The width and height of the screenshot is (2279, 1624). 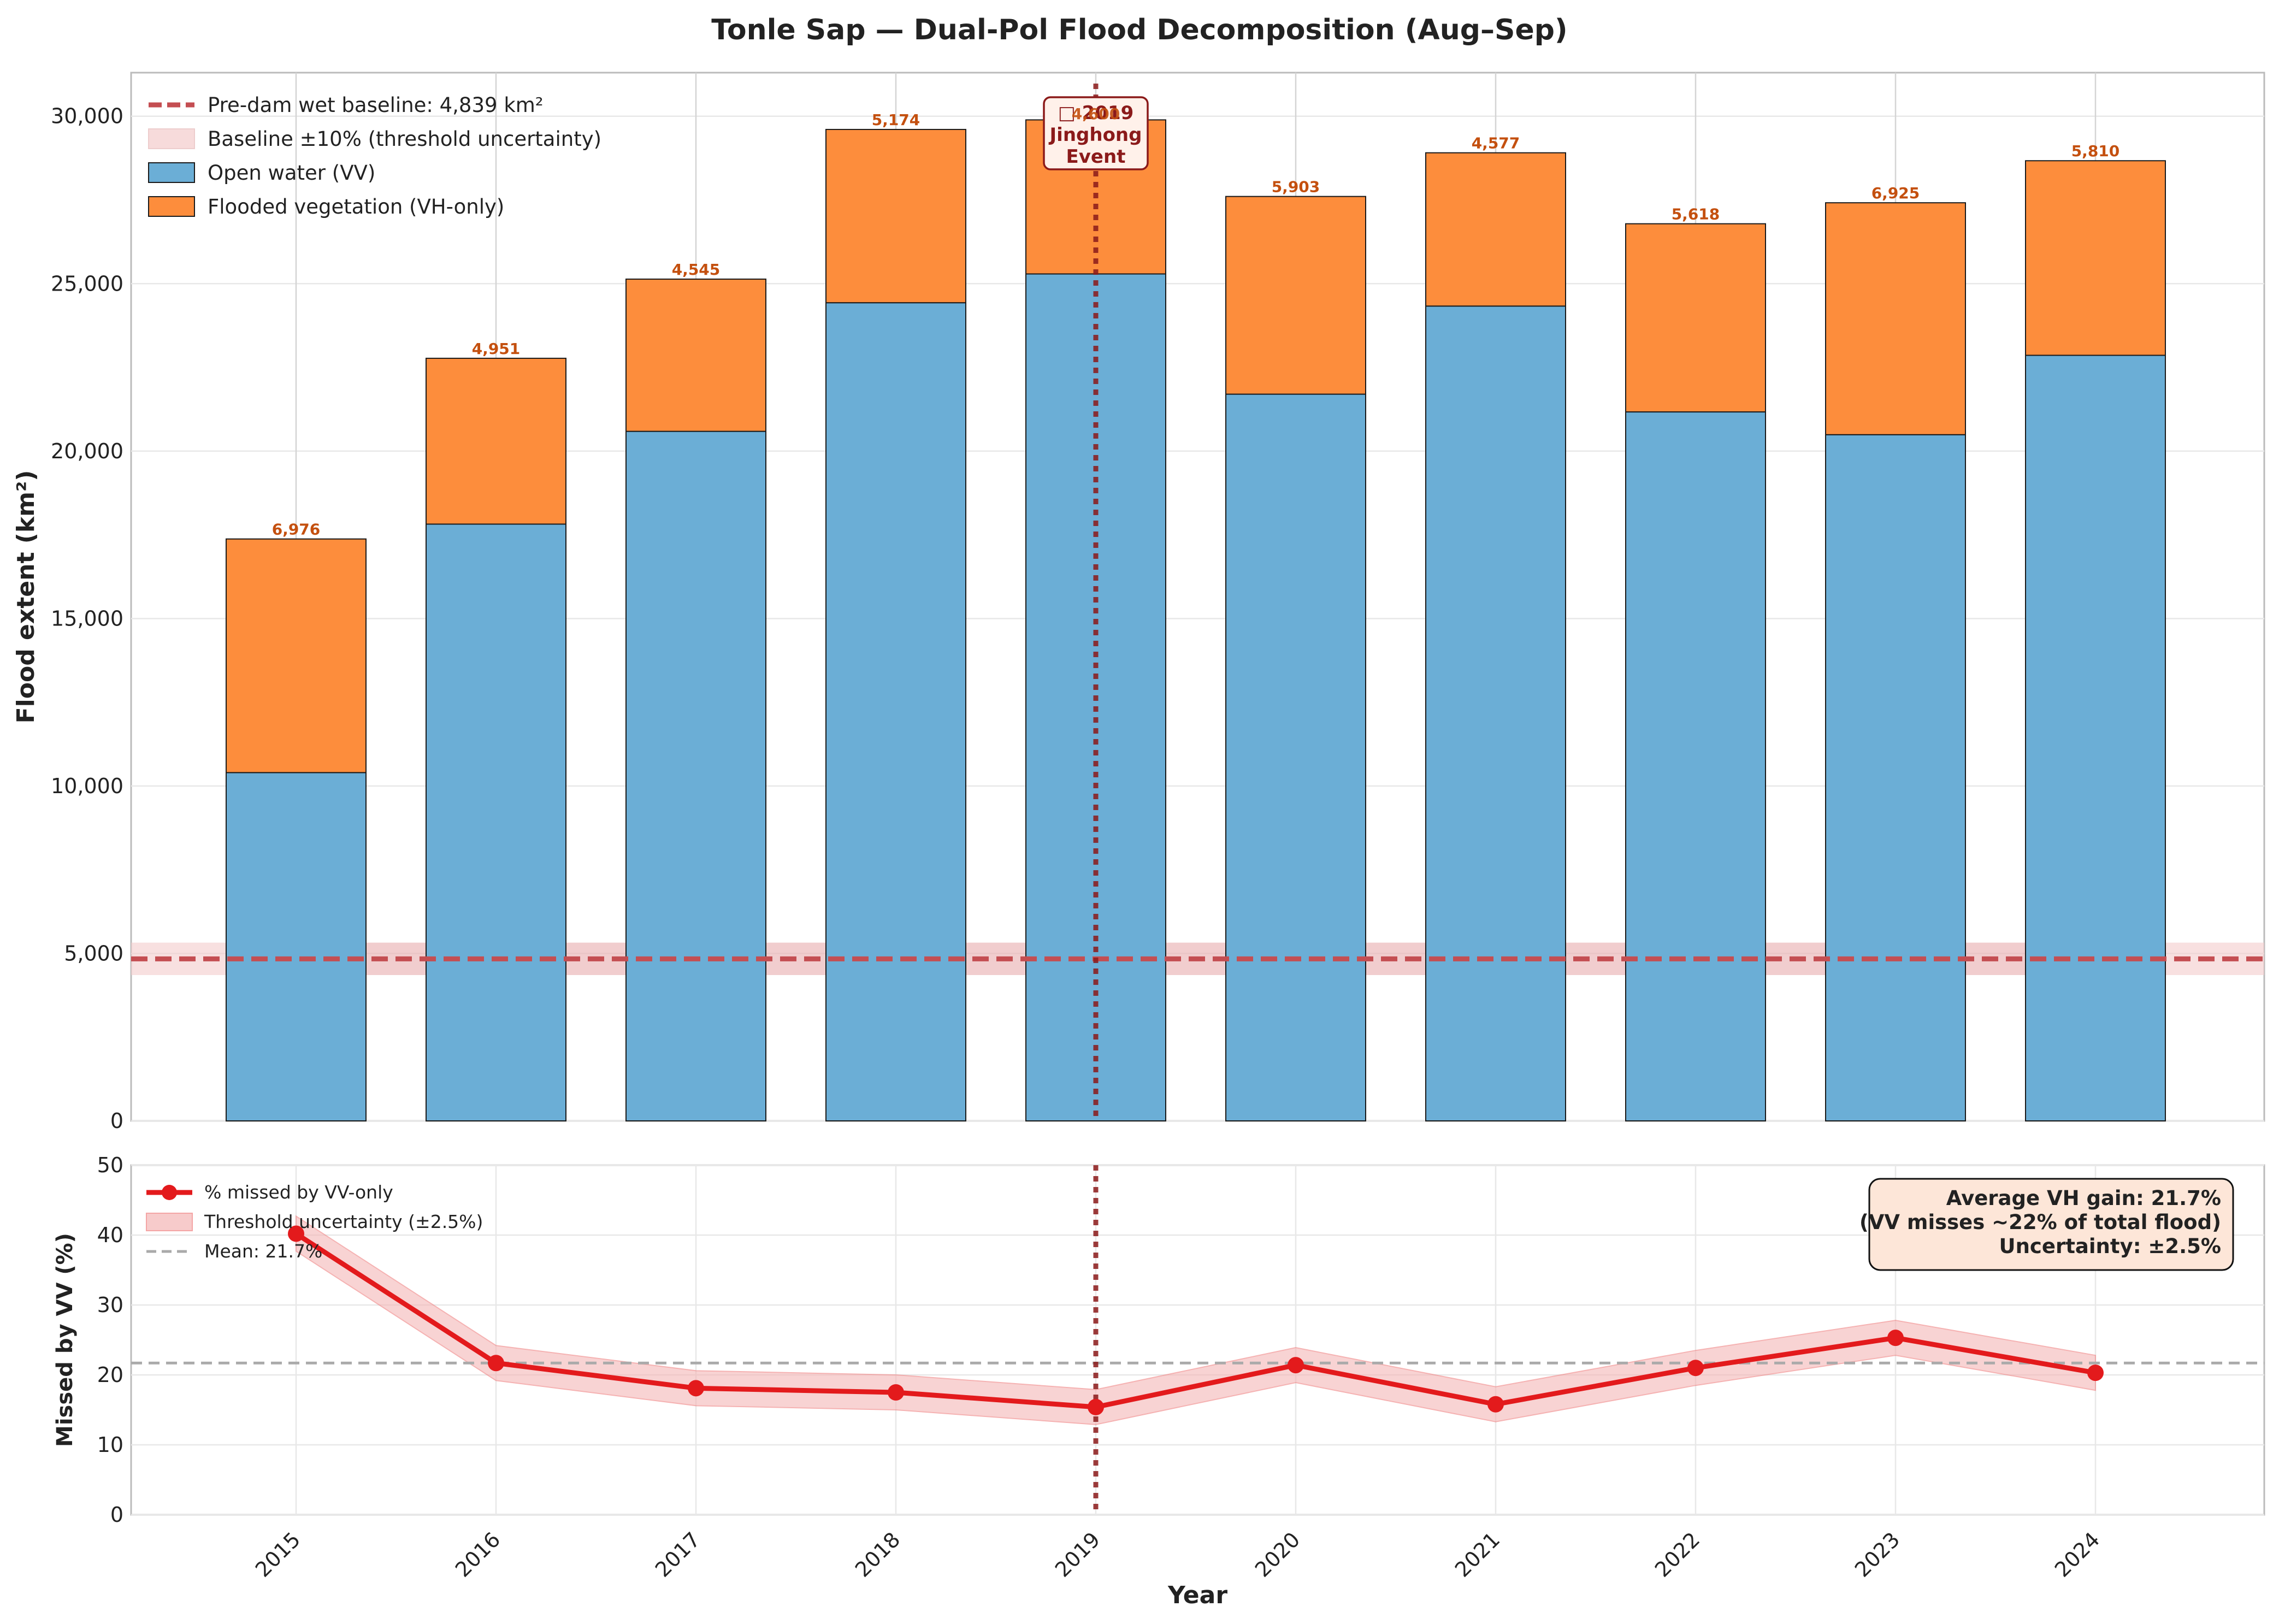 What do you see at coordinates (87, 451) in the screenshot?
I see `top-y-tick-label: 20,000` at bounding box center [87, 451].